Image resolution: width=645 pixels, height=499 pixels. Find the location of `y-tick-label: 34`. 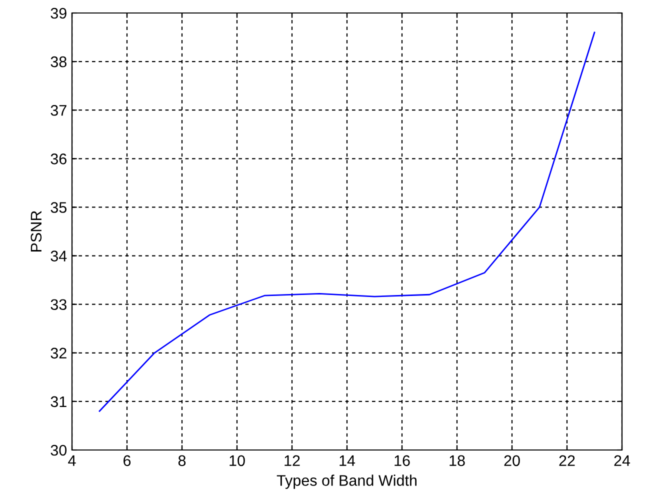

y-tick-label: 34 is located at coordinates (58, 256).